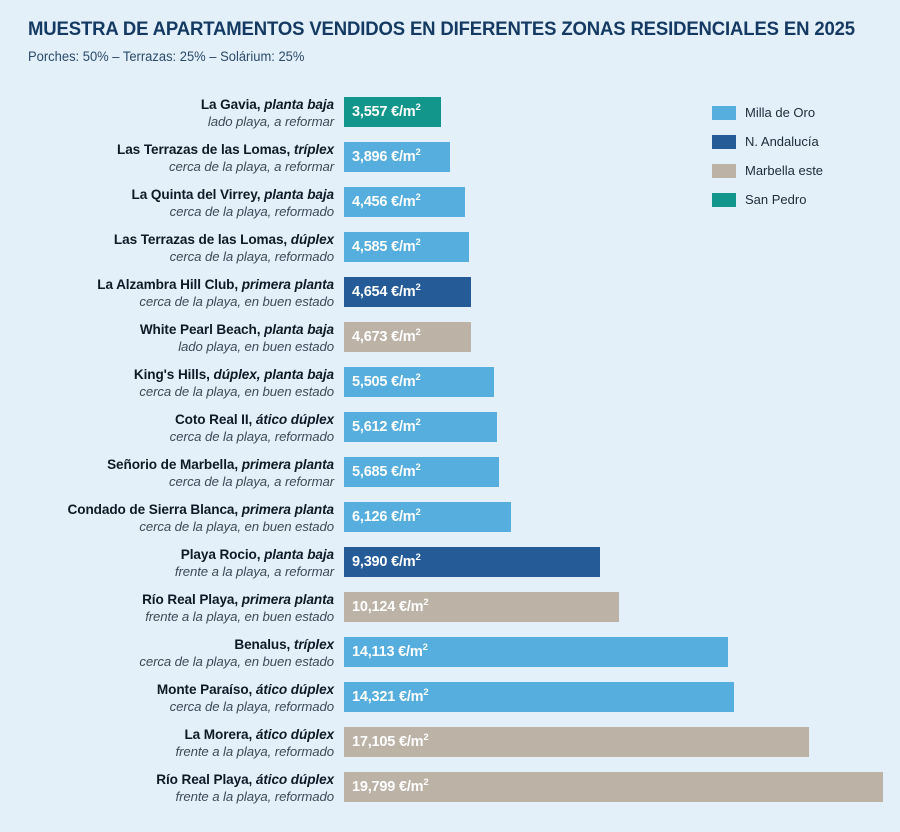 The width and height of the screenshot is (900, 832). Describe the element at coordinates (168, 284) in the screenshot. I see `property-name: La Alzambra Hill Club,` at that location.